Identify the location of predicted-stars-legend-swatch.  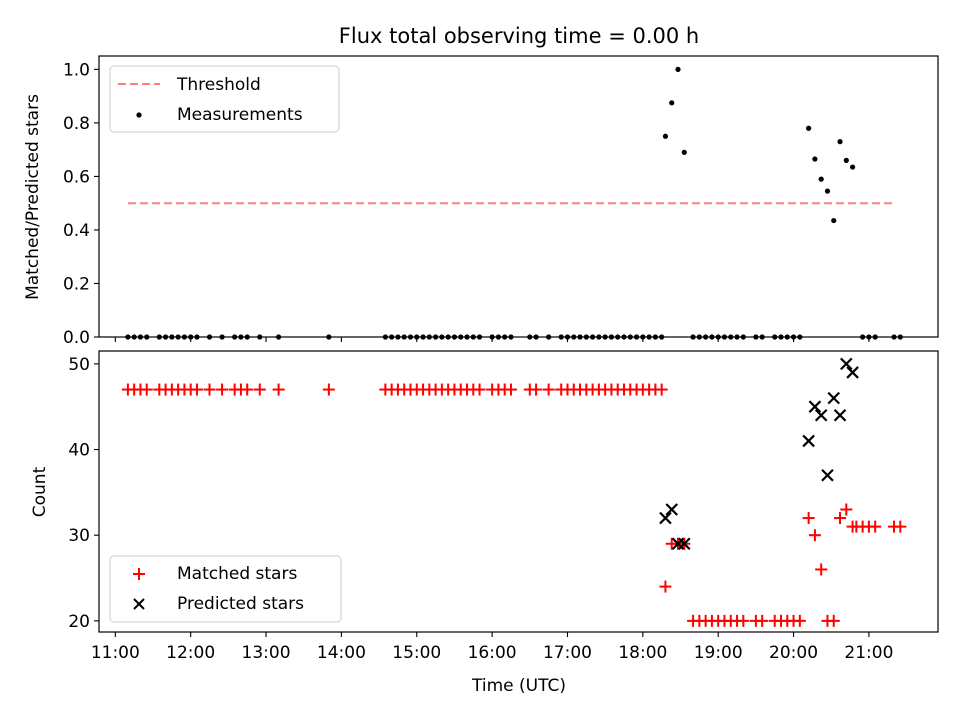
(139, 604).